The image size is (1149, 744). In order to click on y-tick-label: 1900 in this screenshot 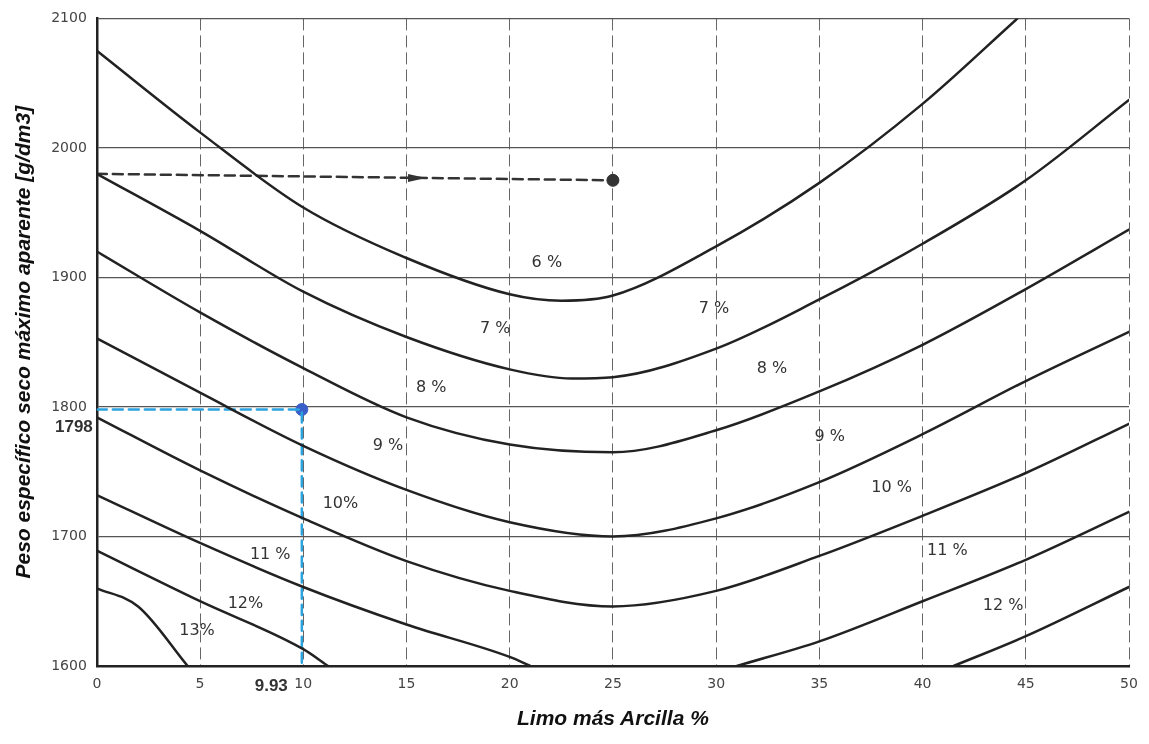, I will do `click(69, 276)`.